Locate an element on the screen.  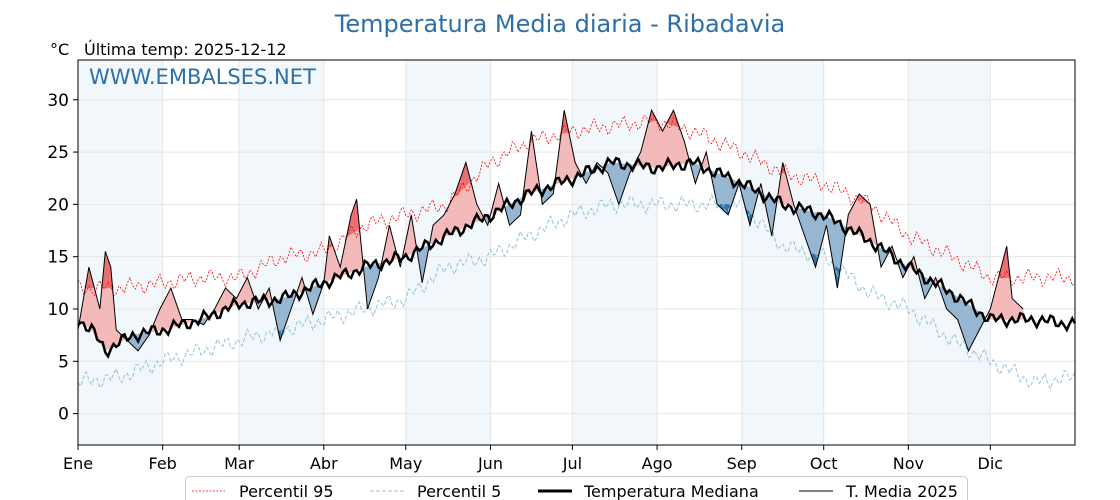
legend-box is located at coordinates (576, 488).